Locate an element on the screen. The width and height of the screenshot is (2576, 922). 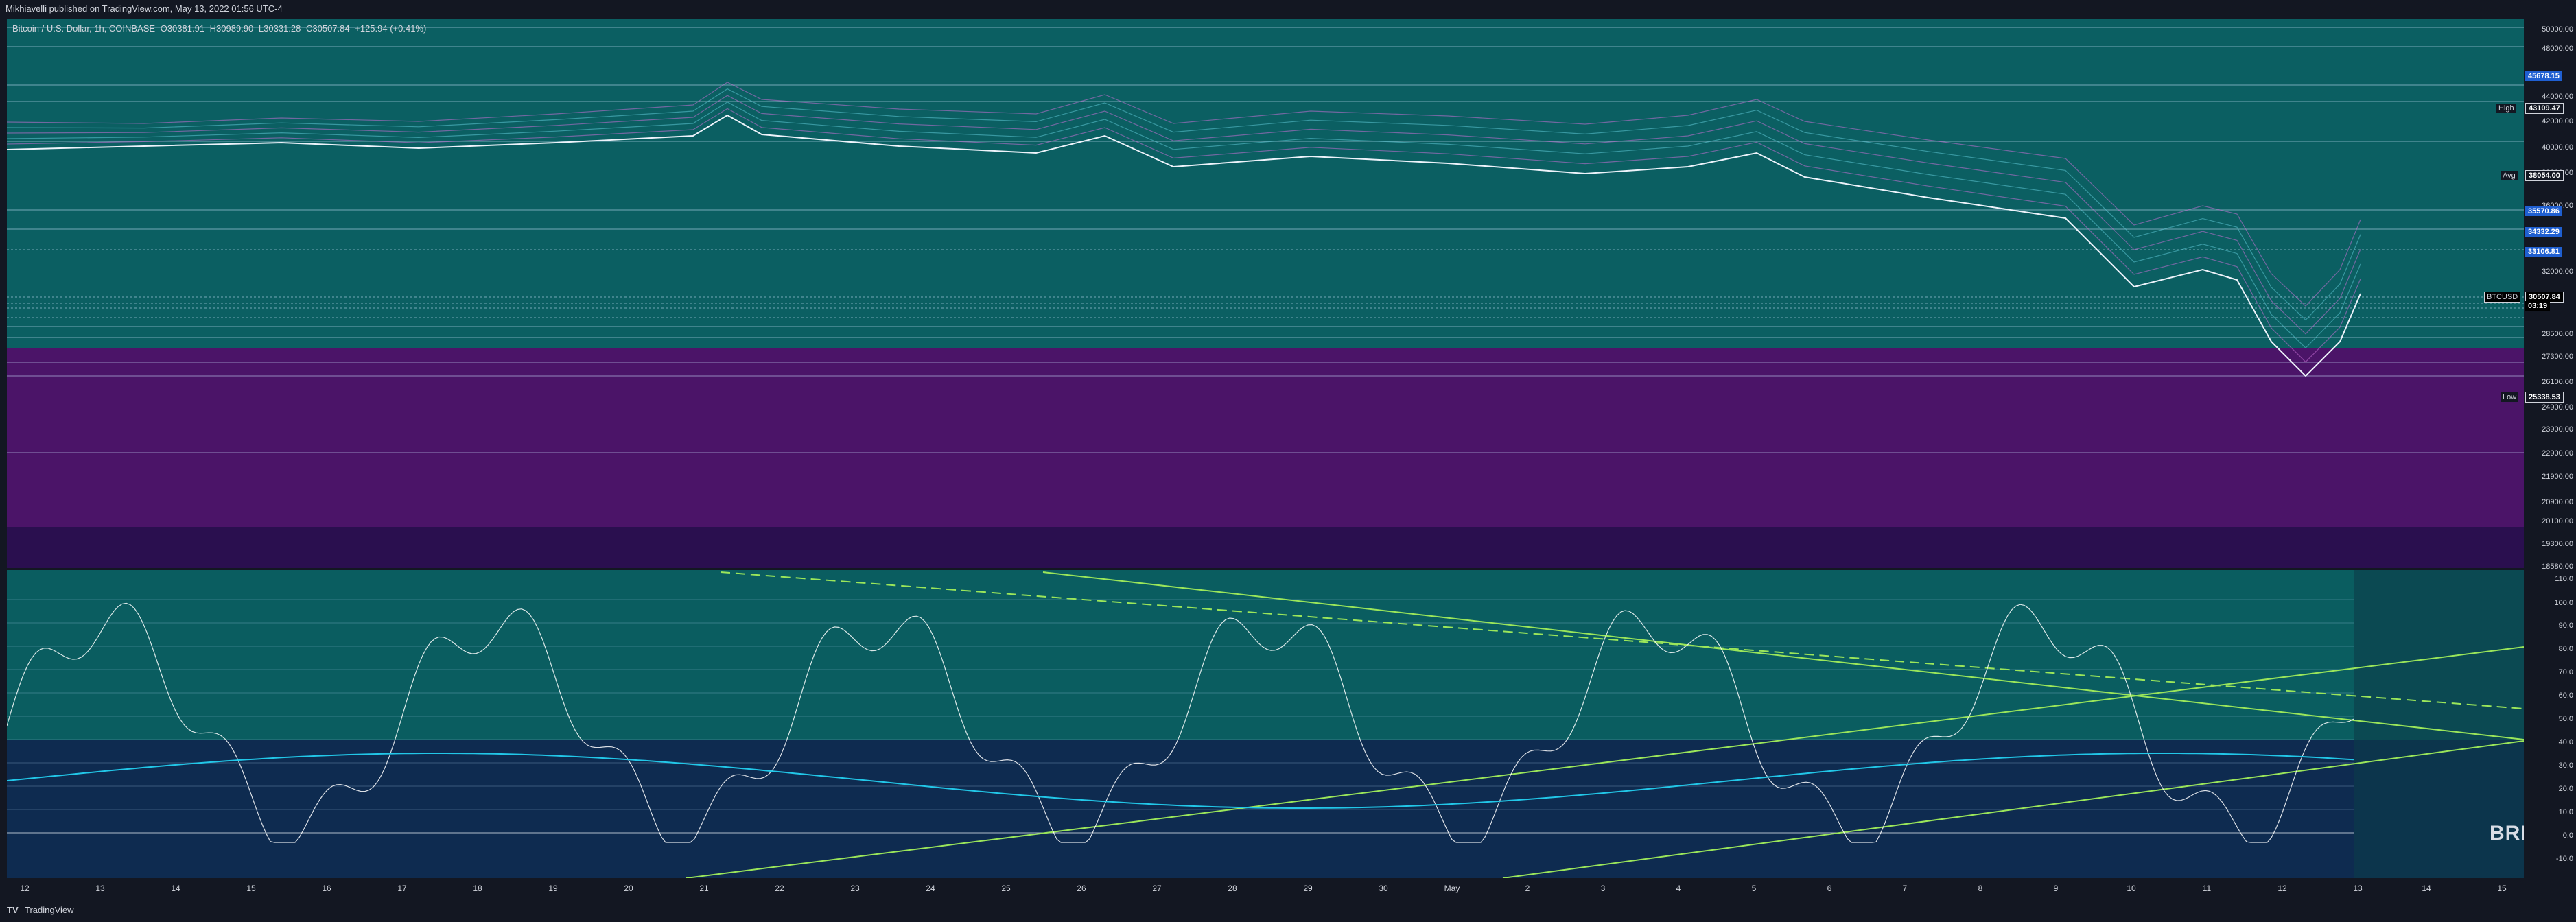
time-tick: 17 is located at coordinates (402, 888).